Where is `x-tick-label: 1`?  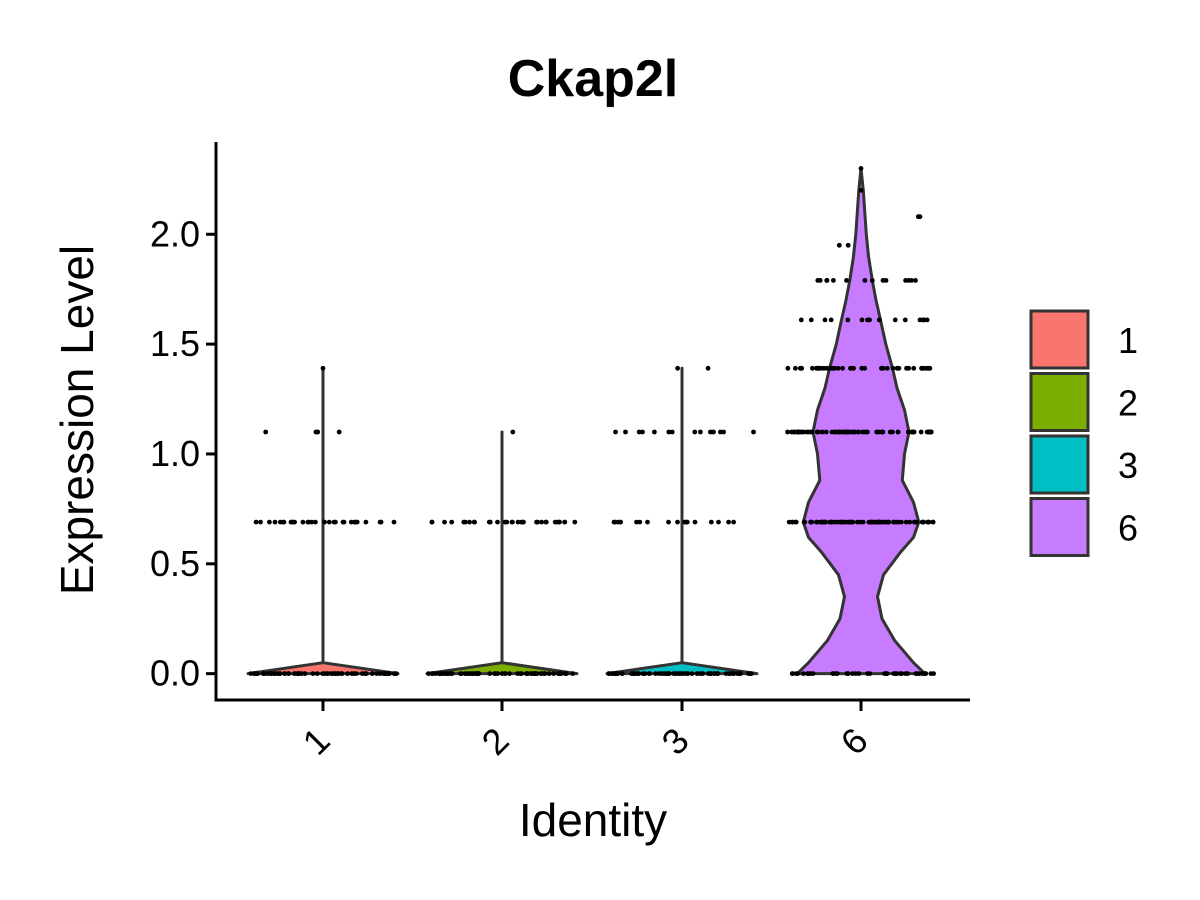
x-tick-label: 1 is located at coordinates (316, 741).